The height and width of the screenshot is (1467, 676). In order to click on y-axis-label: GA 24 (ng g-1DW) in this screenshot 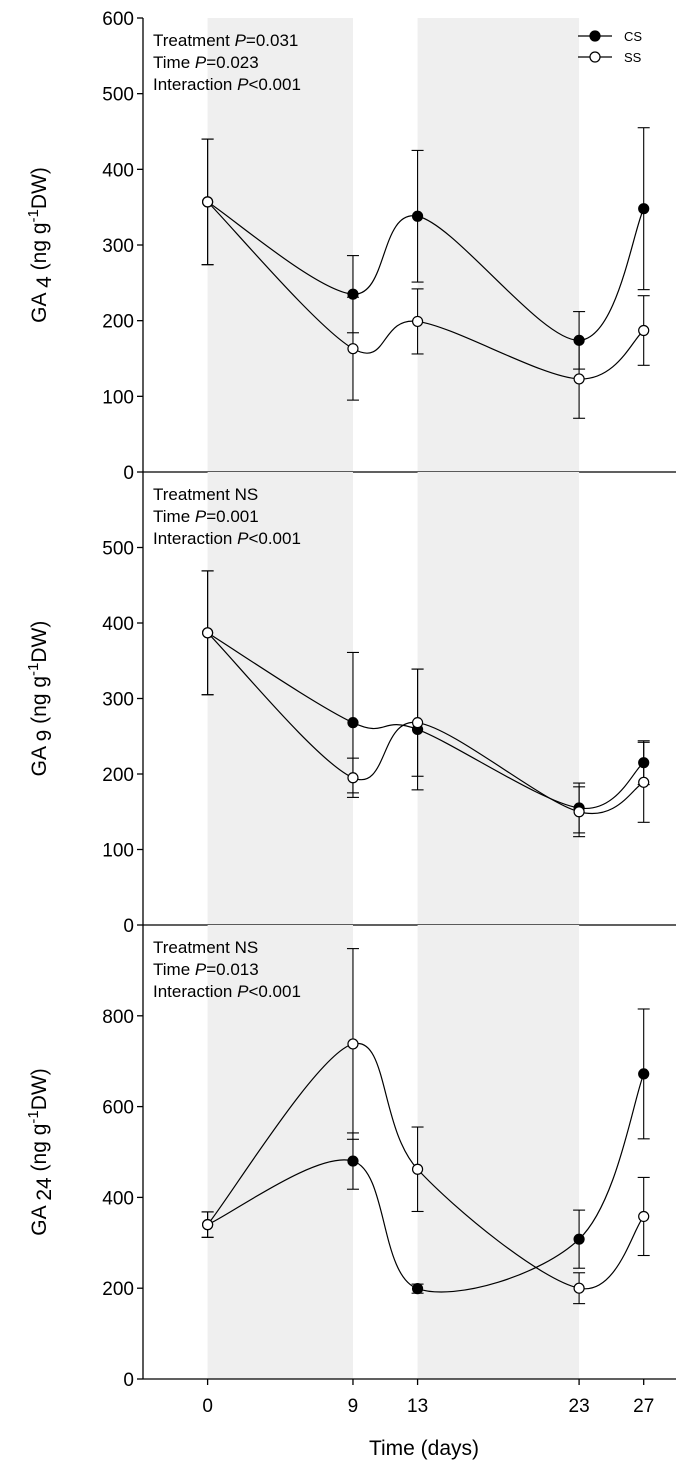, I will do `click(41, 1151)`.